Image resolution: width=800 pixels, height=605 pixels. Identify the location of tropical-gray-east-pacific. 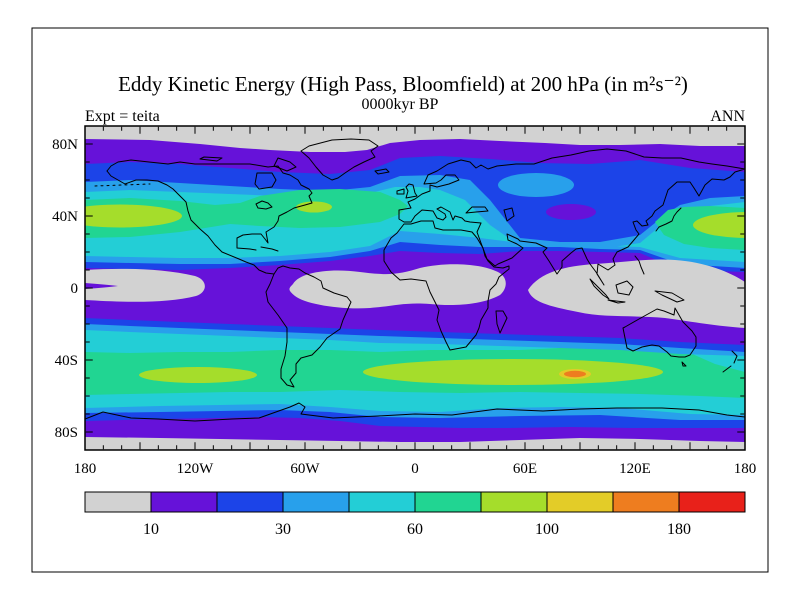
(145, 285).